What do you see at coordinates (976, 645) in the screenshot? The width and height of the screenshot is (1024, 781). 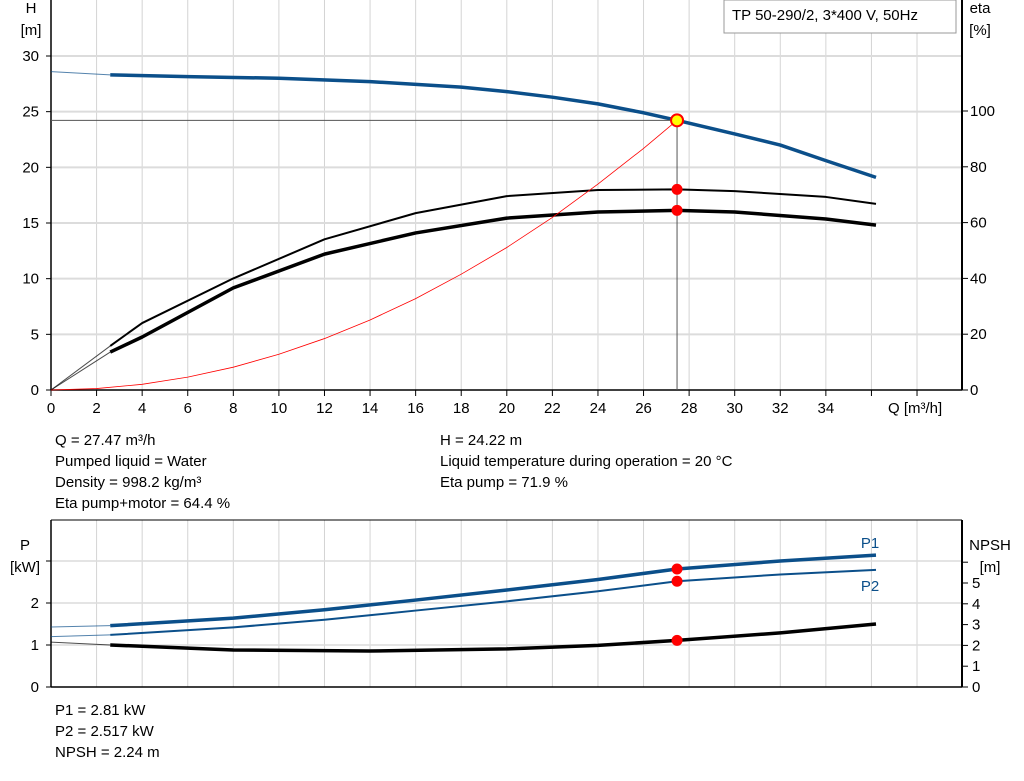 I see `y-tick-label-right: 2` at bounding box center [976, 645].